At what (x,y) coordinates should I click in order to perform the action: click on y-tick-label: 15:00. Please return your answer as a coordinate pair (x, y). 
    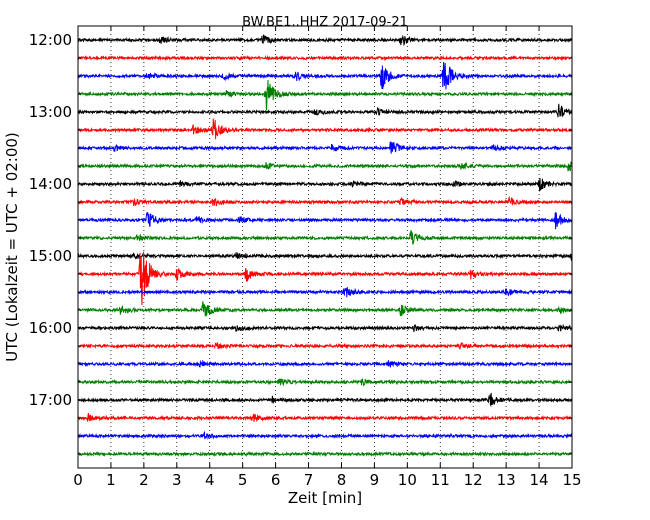
    Looking at the image, I should click on (50, 256).